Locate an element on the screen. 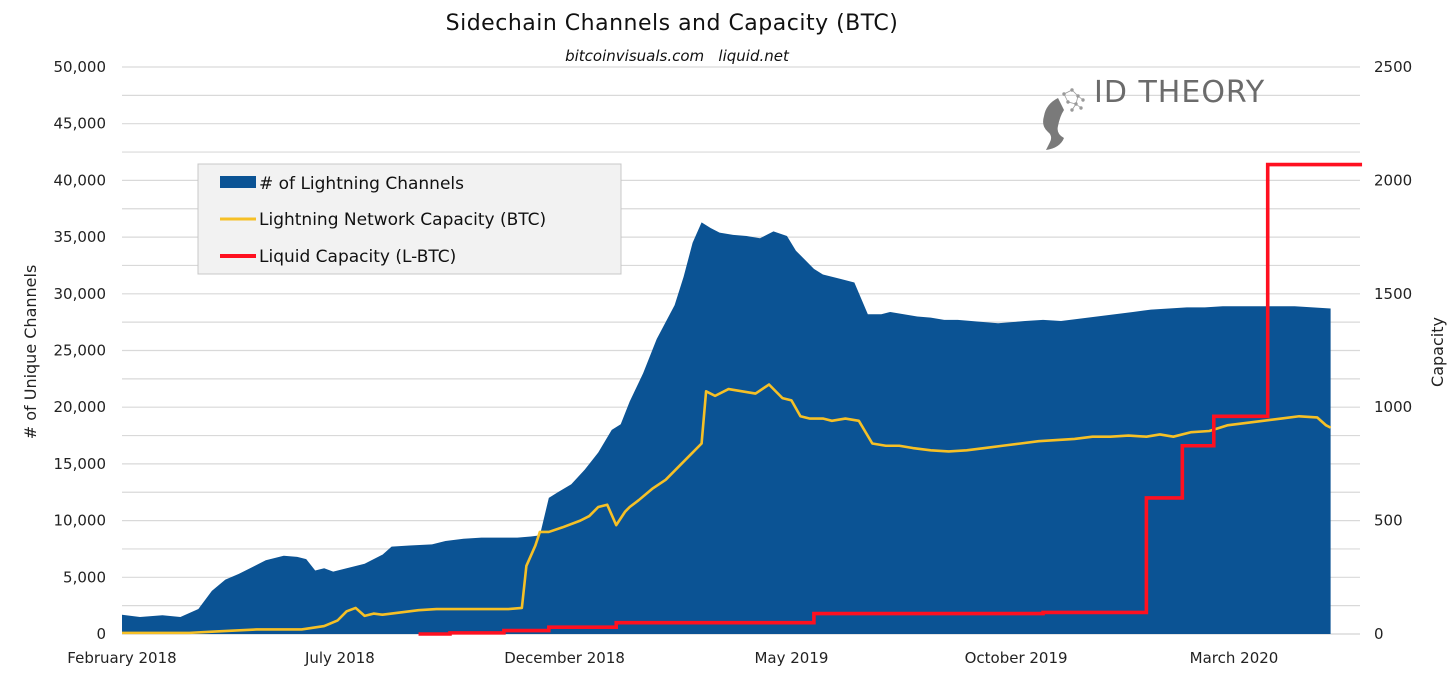 The image size is (1456, 688). legend-swatch-channels is located at coordinates (238, 182).